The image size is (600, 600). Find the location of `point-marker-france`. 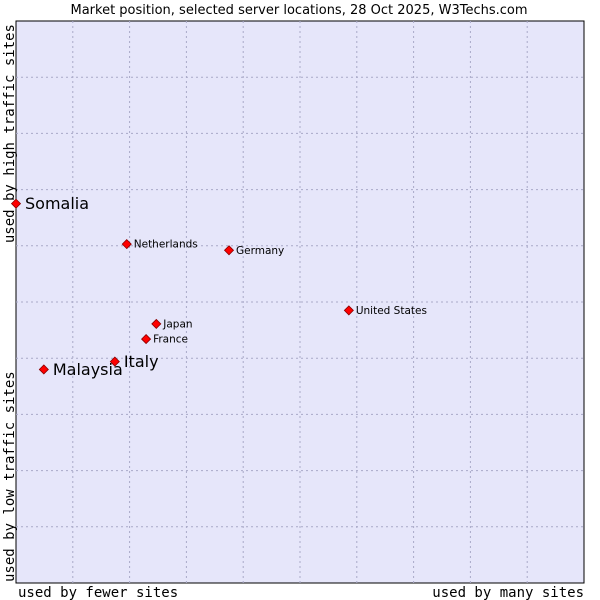

point-marker-france is located at coordinates (146, 339).